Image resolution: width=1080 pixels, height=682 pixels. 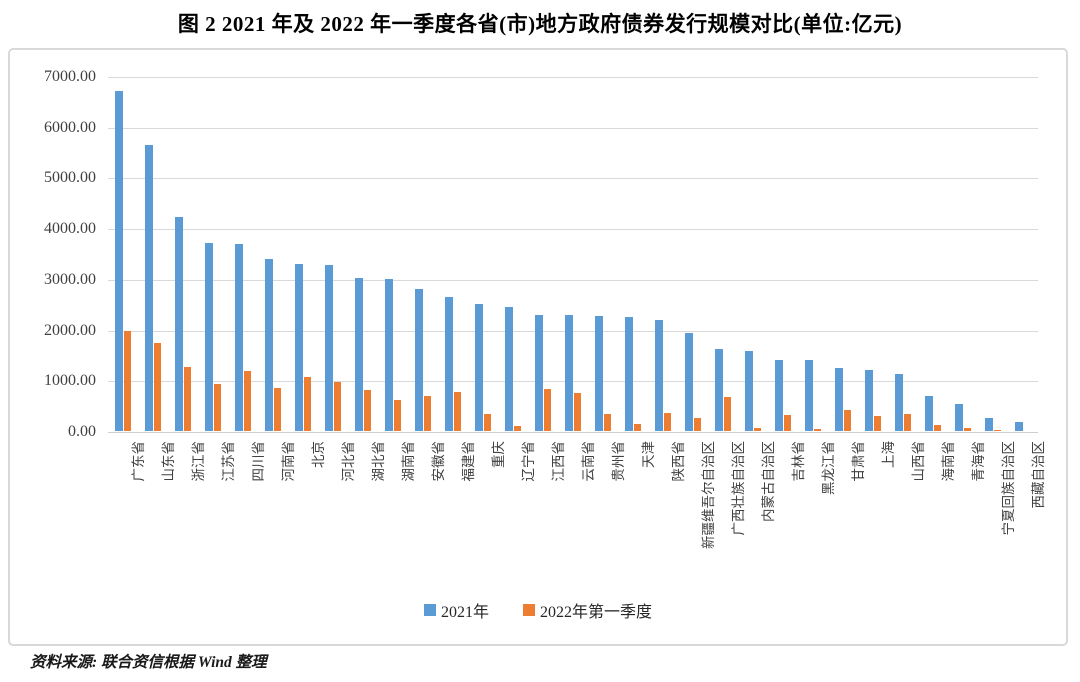 I want to click on x-axis-label: 贵州省, so click(x=618, y=461).